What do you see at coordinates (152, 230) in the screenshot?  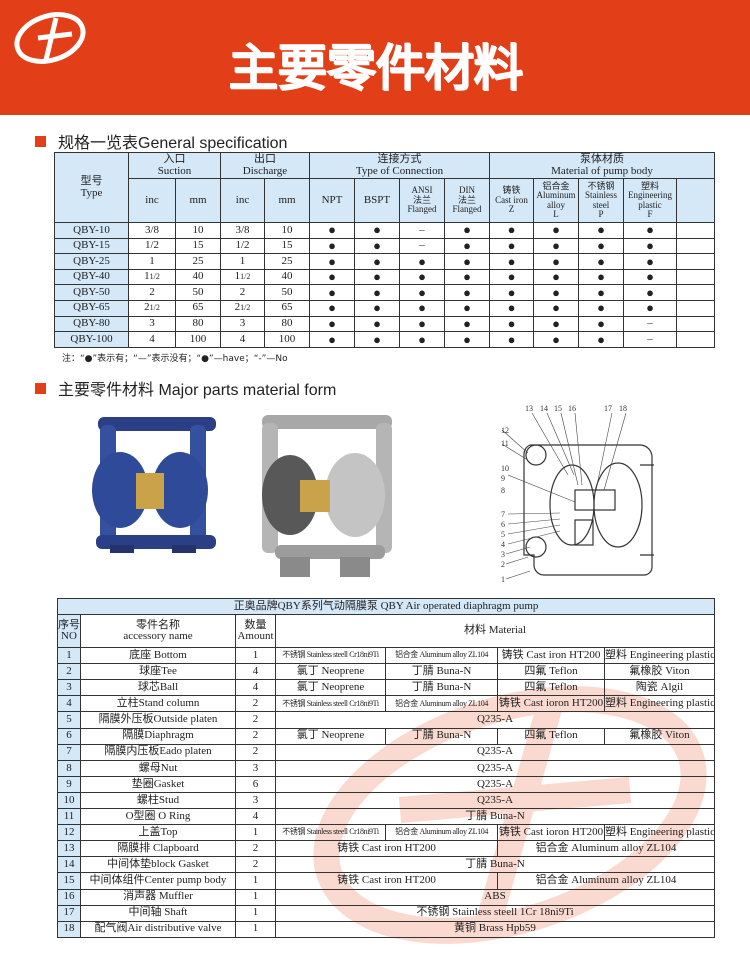 I see `cell-suction-inc: 3/8` at bounding box center [152, 230].